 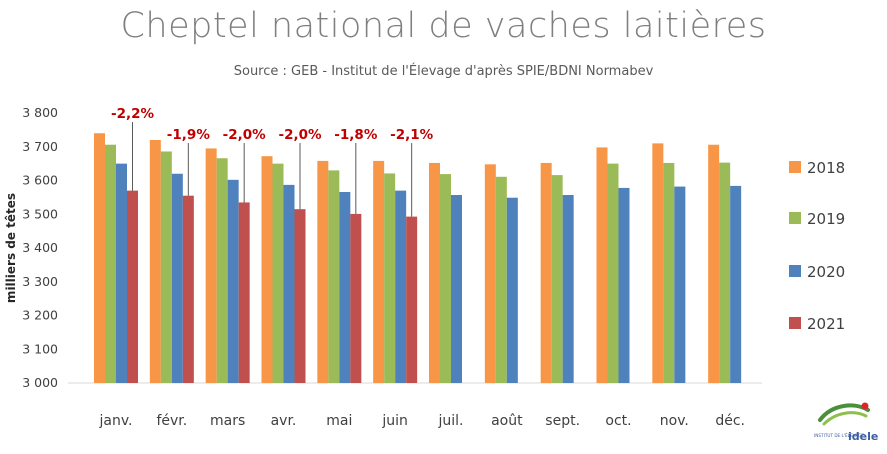 What do you see at coordinates (451, 421) in the screenshot?
I see `x-tick-label: juil.` at bounding box center [451, 421].